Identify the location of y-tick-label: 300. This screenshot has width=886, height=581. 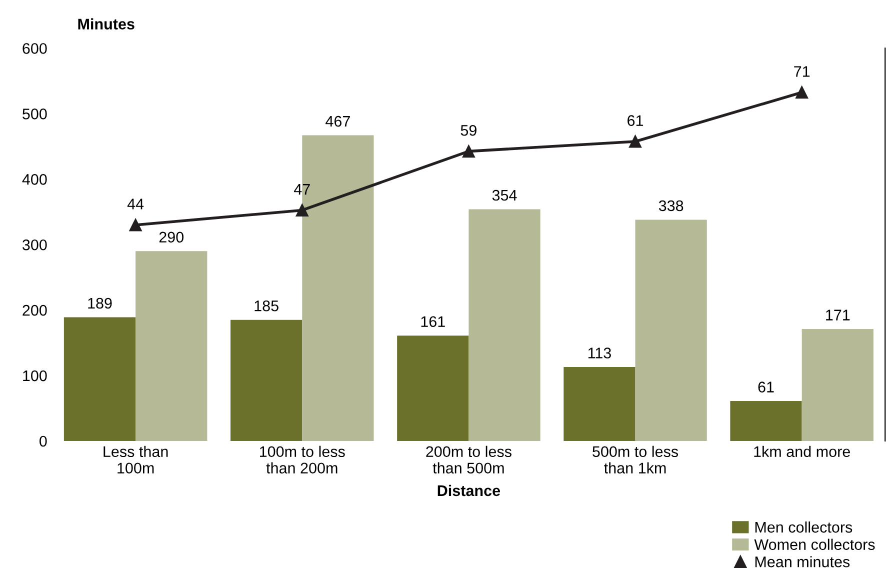
(34, 244).